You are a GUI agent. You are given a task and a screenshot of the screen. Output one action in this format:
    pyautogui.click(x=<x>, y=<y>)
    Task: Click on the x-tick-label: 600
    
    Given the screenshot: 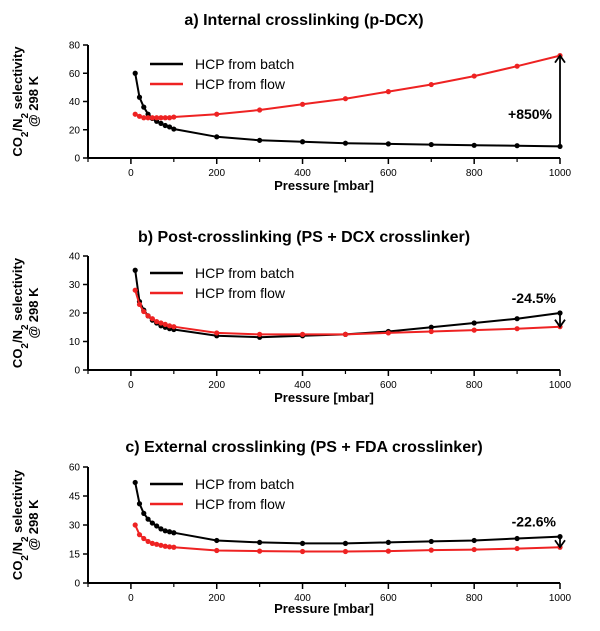 What is the action you would take?
    pyautogui.click(x=388, y=598)
    